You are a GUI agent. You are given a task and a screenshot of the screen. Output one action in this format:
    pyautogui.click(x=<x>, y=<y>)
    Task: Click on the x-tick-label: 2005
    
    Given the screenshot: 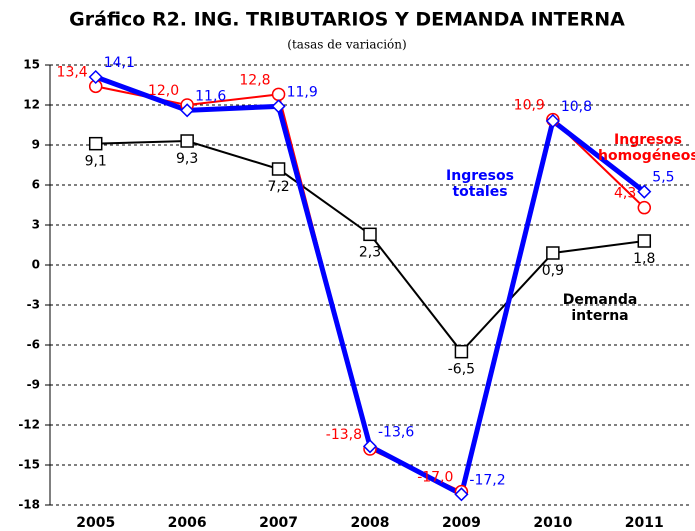 What is the action you would take?
    pyautogui.click(x=95, y=523)
    